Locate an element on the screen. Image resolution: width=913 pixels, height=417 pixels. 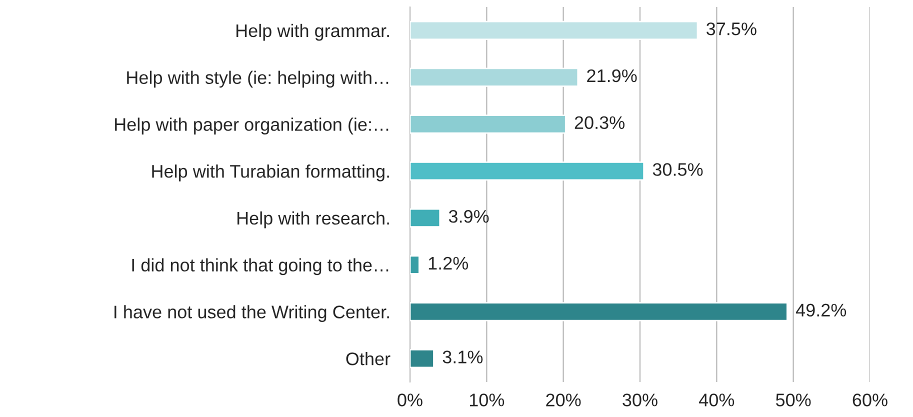
data-label: 20.3% is located at coordinates (599, 123).